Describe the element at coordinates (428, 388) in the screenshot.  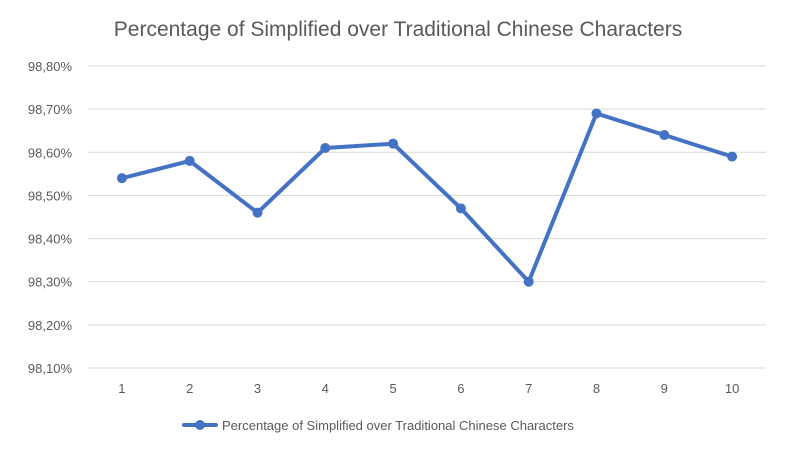
I see `x-axis-tick-labels: 1 2 3 4 5 6 7 8 9 10` at that location.